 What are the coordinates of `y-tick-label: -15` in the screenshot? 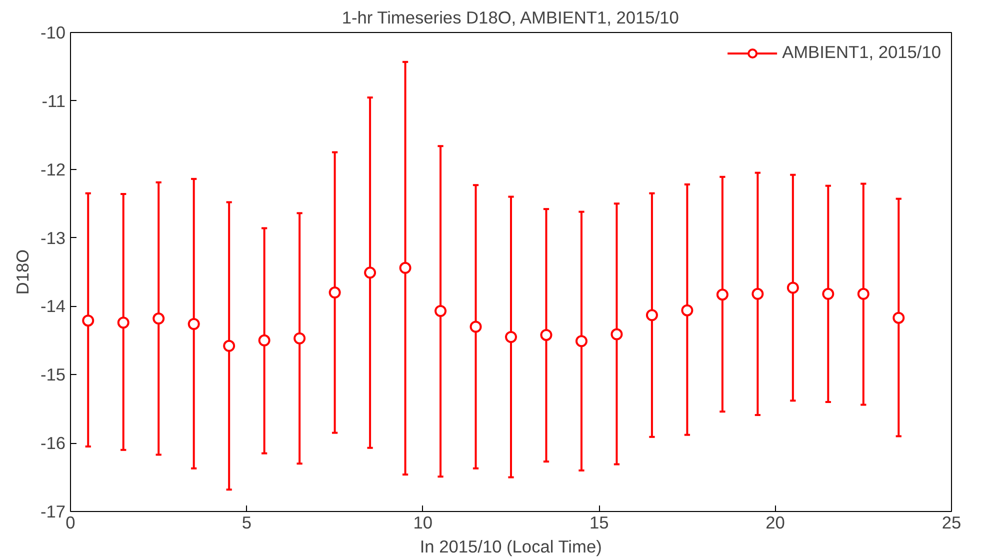 It's located at (53, 374).